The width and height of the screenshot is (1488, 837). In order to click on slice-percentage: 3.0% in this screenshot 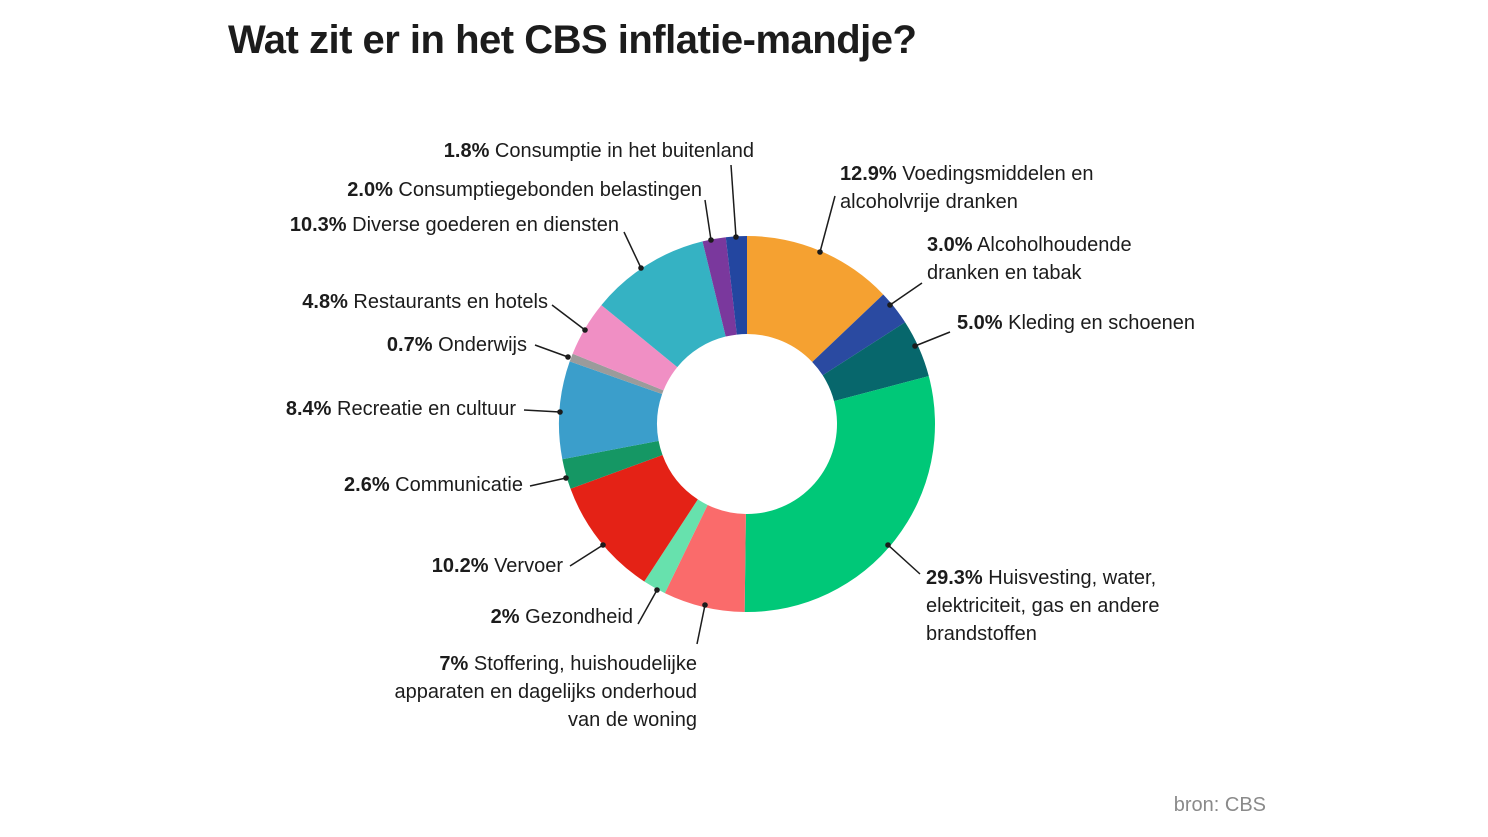, I will do `click(950, 245)`.